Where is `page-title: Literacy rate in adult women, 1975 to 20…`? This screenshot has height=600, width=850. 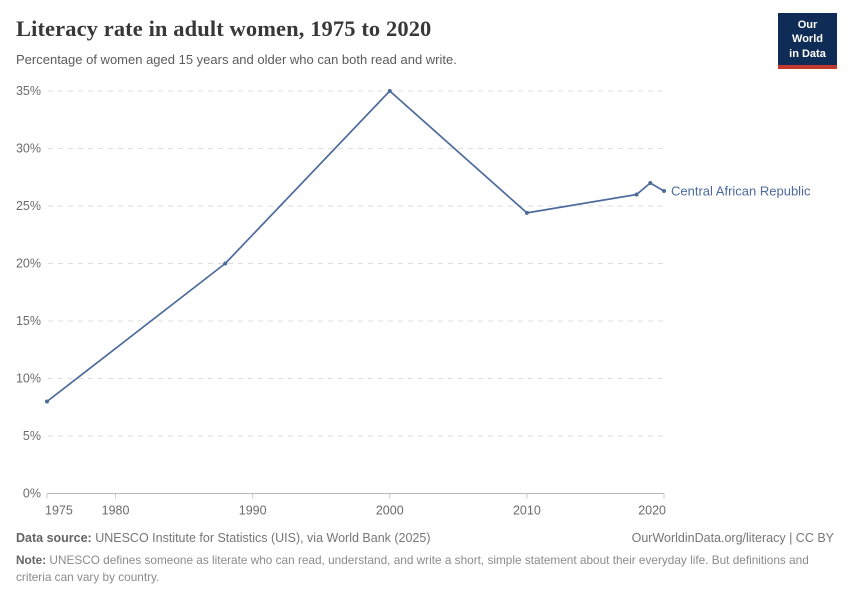 page-title: Literacy rate in adult women, 1975 to 20… is located at coordinates (224, 28).